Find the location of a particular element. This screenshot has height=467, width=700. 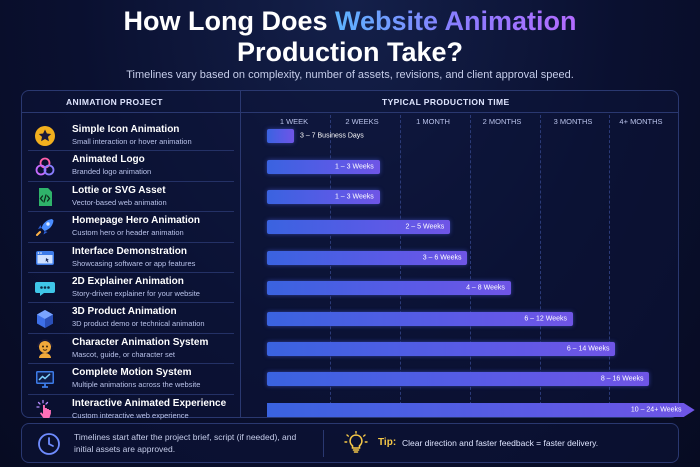

category-header: ANIMATION PROJECT is located at coordinates (114, 102).